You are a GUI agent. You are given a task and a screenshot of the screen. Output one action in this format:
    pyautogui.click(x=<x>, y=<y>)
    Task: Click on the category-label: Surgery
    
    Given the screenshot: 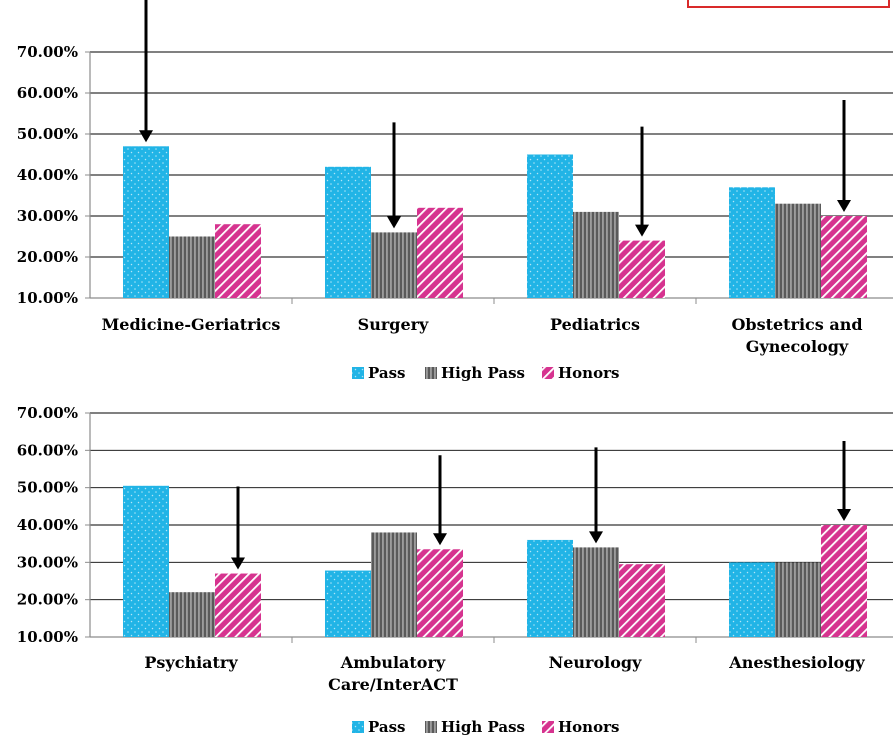 What is the action you would take?
    pyautogui.click(x=393, y=324)
    